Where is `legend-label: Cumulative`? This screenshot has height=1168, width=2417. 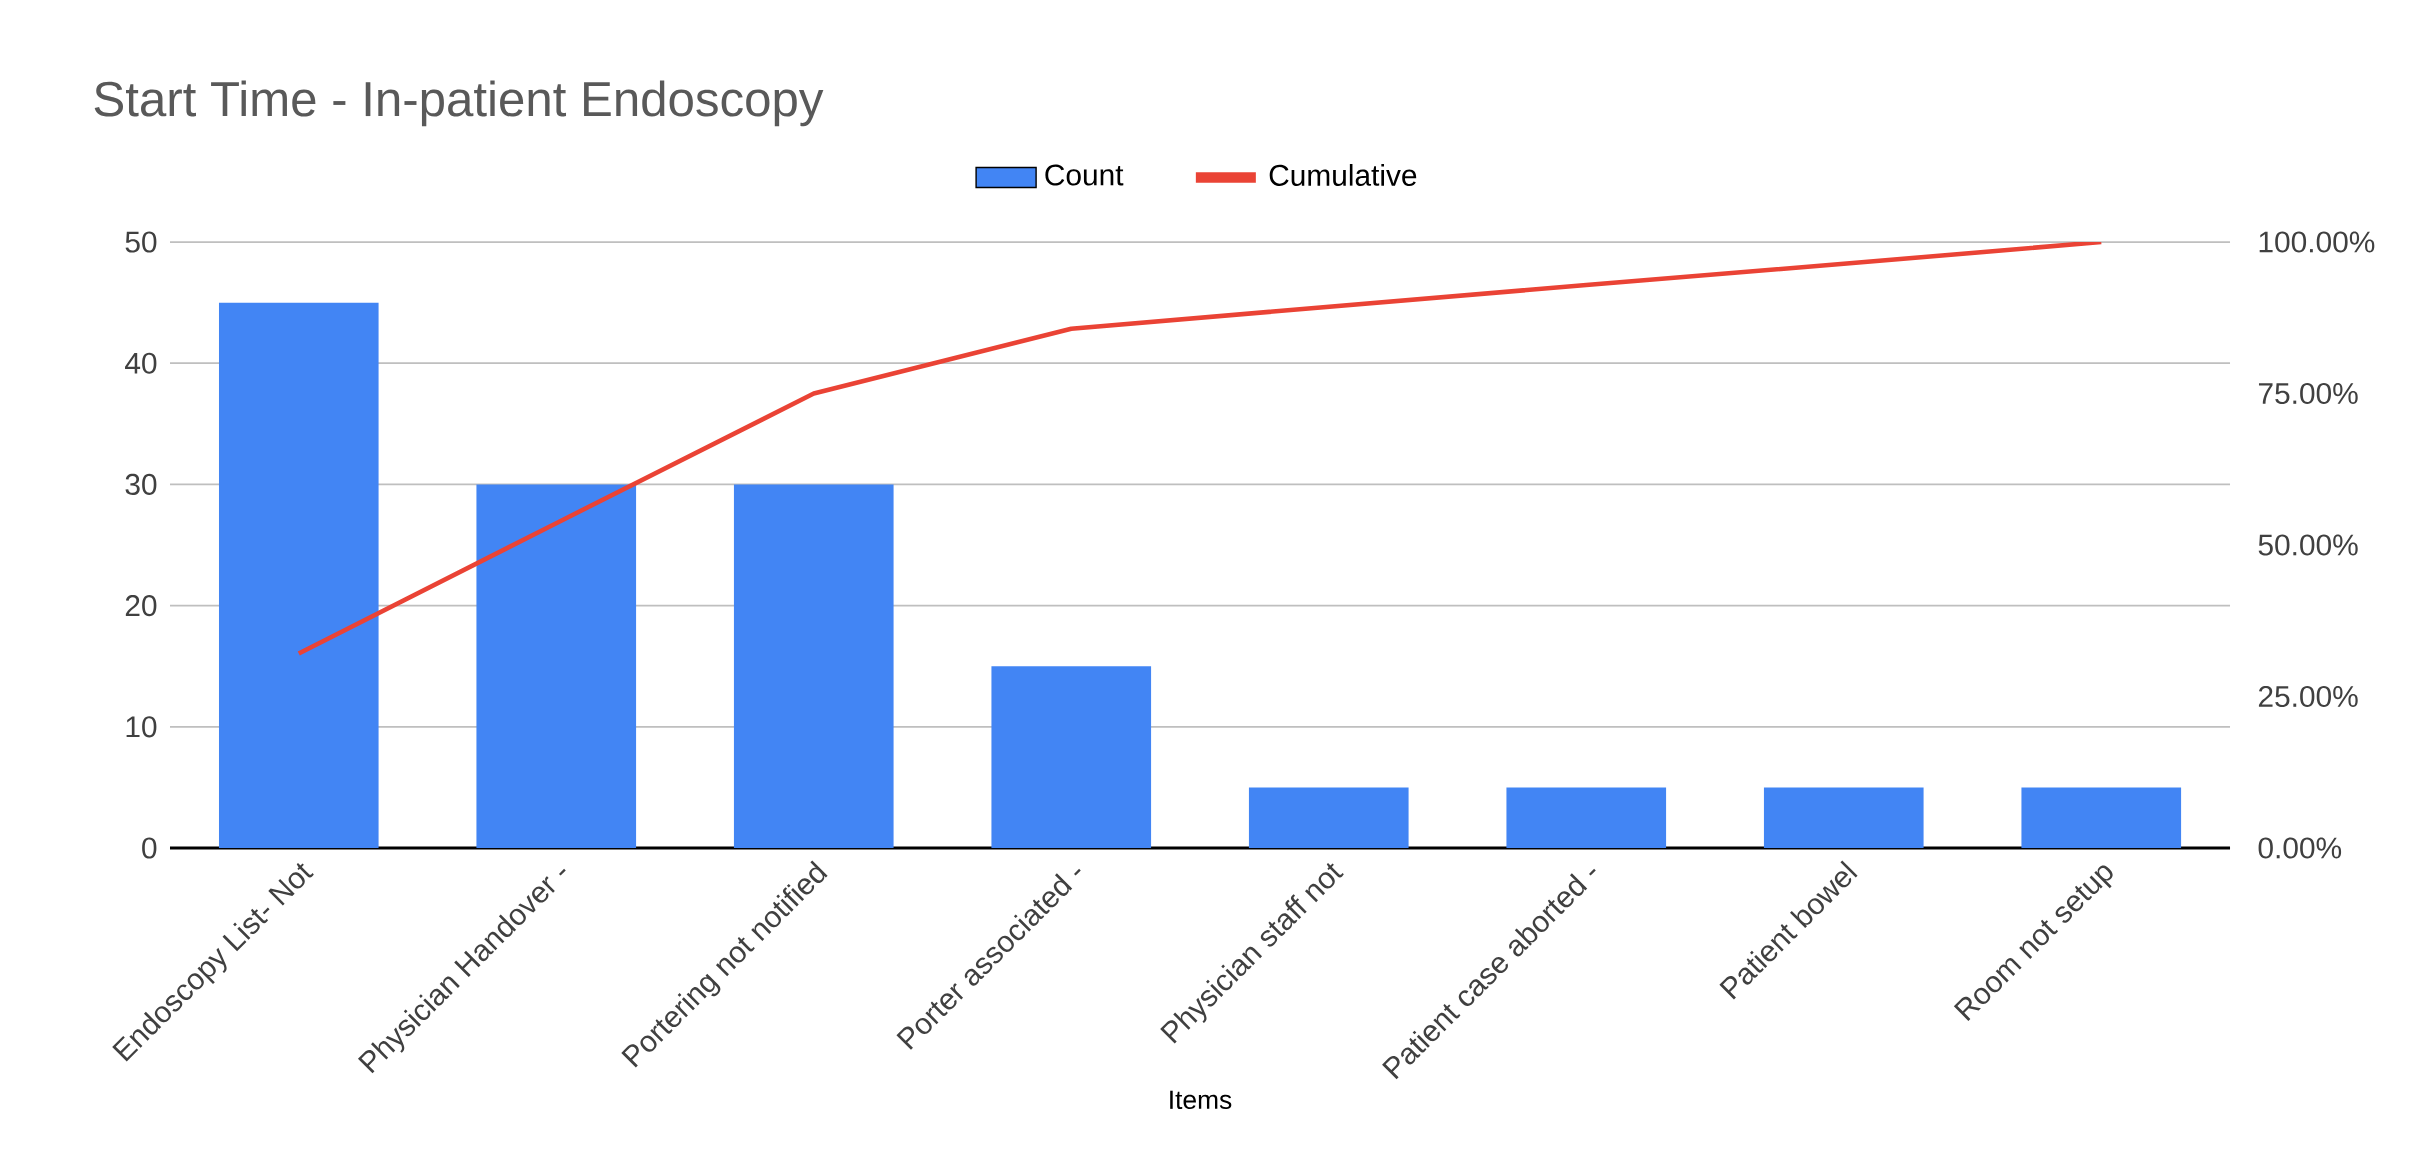
legend-label: Cumulative is located at coordinates (1343, 174).